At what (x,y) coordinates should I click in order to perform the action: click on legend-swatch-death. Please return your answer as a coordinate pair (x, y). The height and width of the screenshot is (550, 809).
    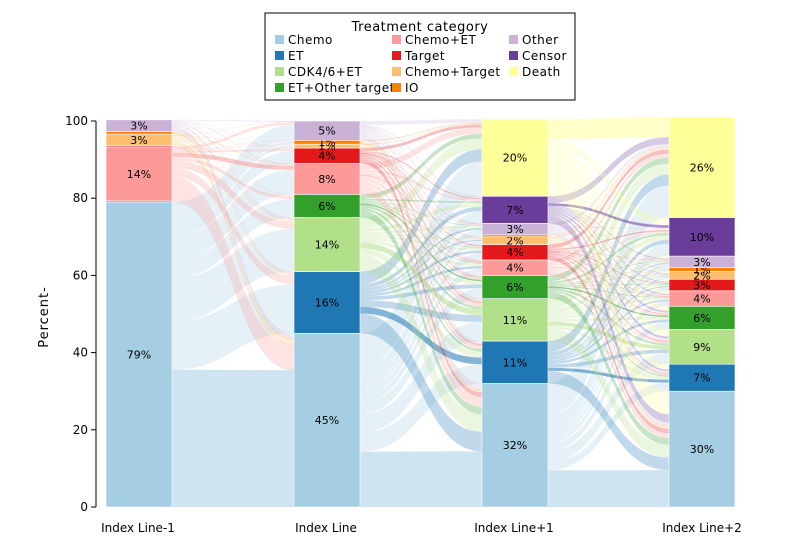
    Looking at the image, I should click on (513, 71).